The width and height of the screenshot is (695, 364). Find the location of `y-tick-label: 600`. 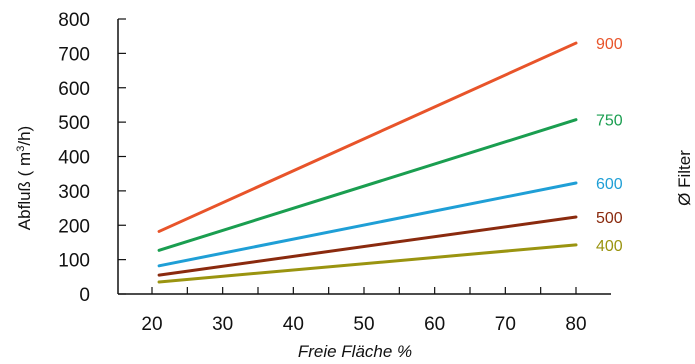

y-tick-label: 600 is located at coordinates (74, 89).